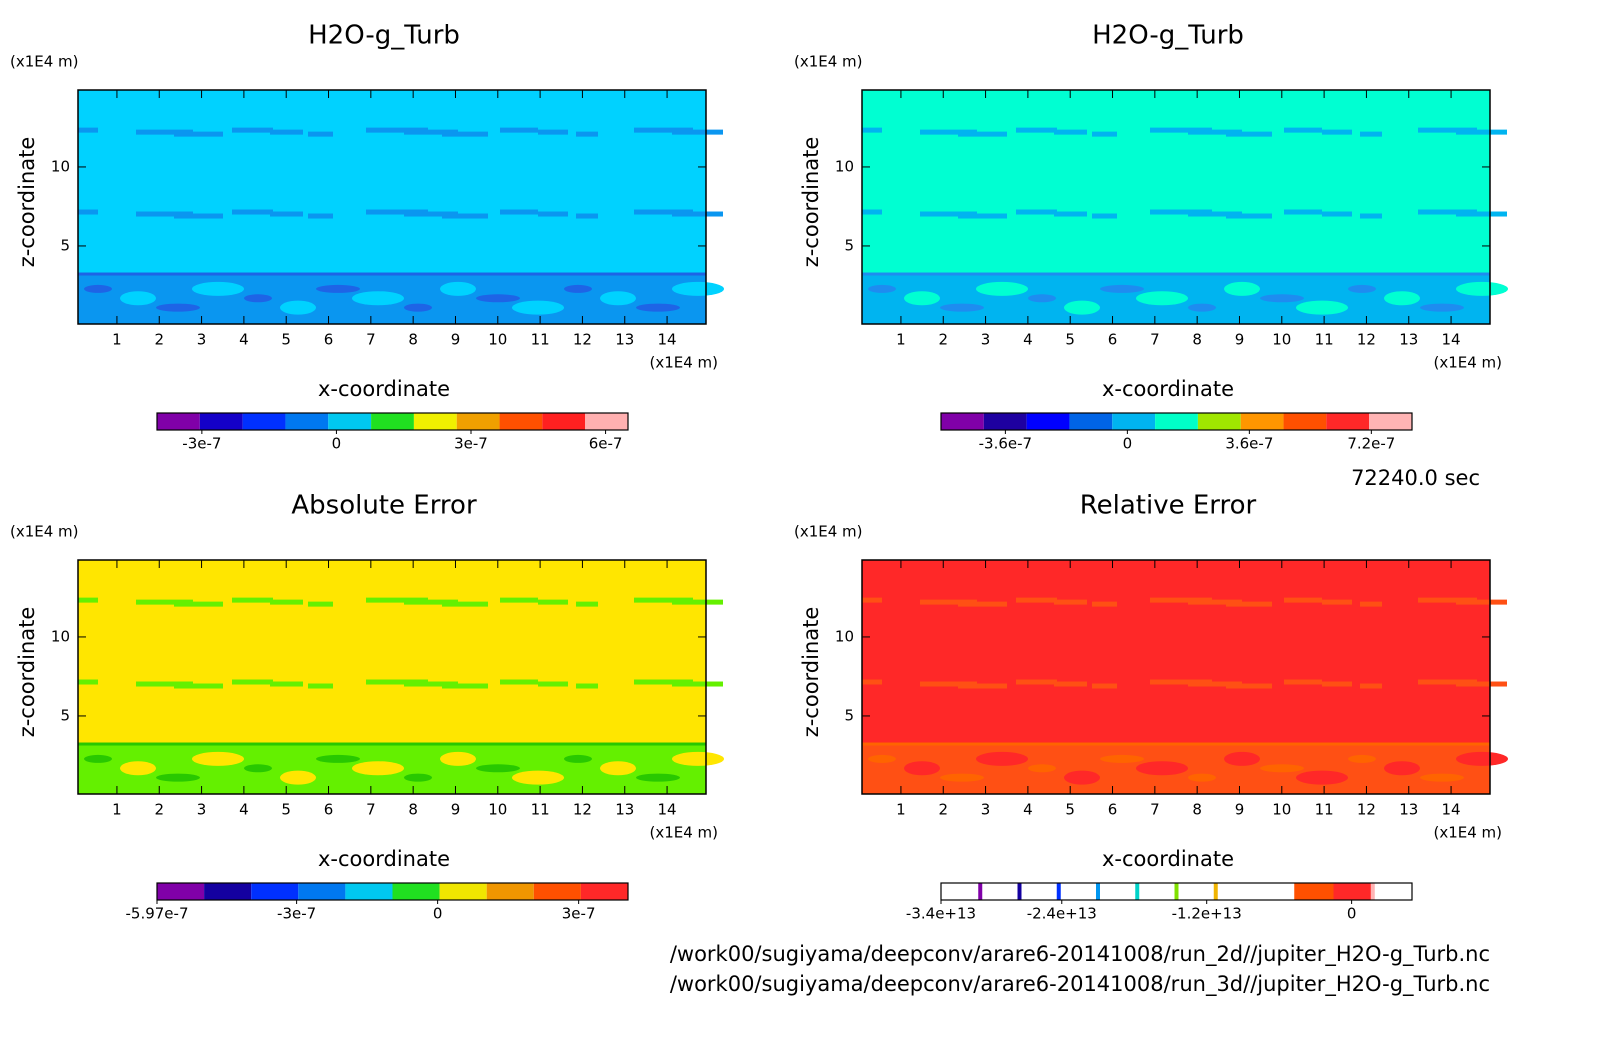 This screenshot has height=1054, width=1604. Describe the element at coordinates (60, 636) in the screenshot. I see `y-tick-label: 10` at that location.